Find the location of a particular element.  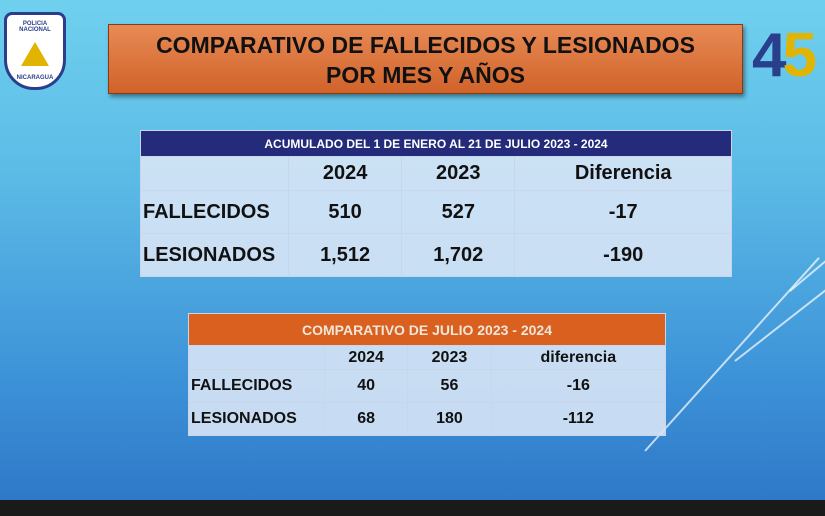

cell: -190 is located at coordinates (623, 255).